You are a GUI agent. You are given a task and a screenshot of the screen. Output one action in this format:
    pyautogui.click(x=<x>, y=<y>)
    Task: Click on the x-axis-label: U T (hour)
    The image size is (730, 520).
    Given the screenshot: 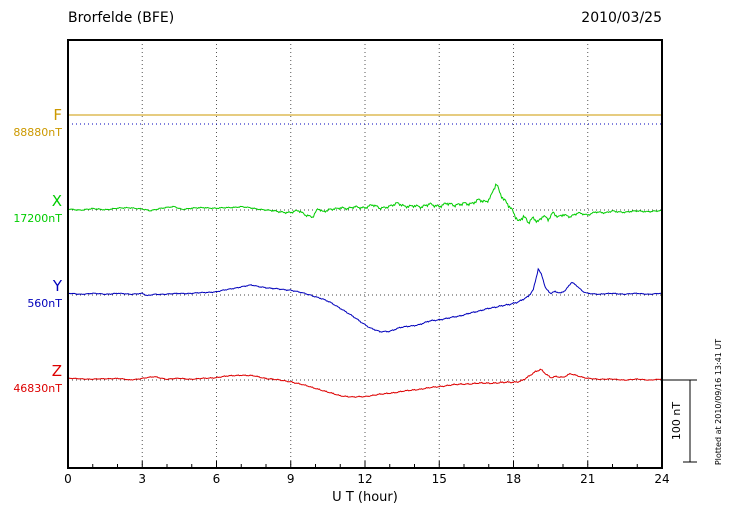 What is the action you would take?
    pyautogui.click(x=365, y=497)
    